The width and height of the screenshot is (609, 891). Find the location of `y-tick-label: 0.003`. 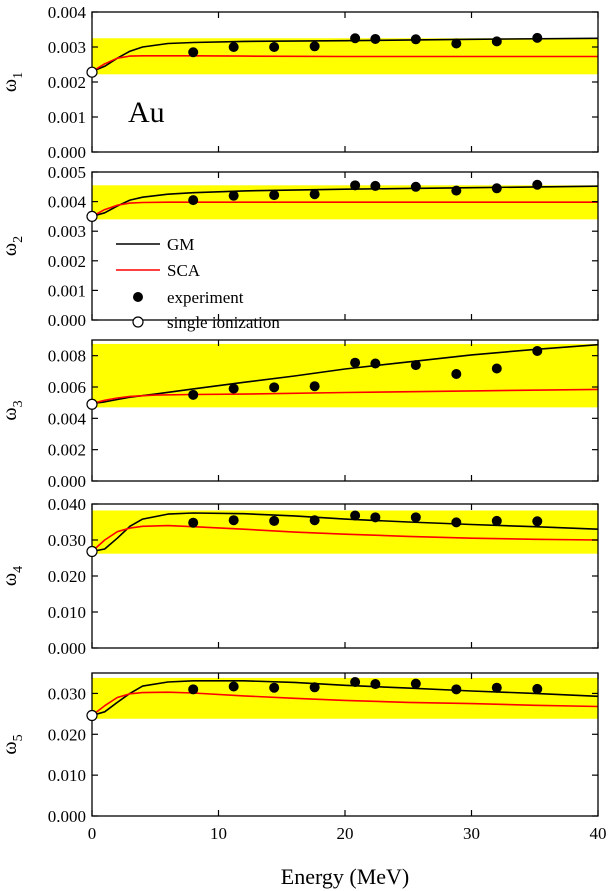

y-tick-label: 0.003 is located at coordinates (67, 231).